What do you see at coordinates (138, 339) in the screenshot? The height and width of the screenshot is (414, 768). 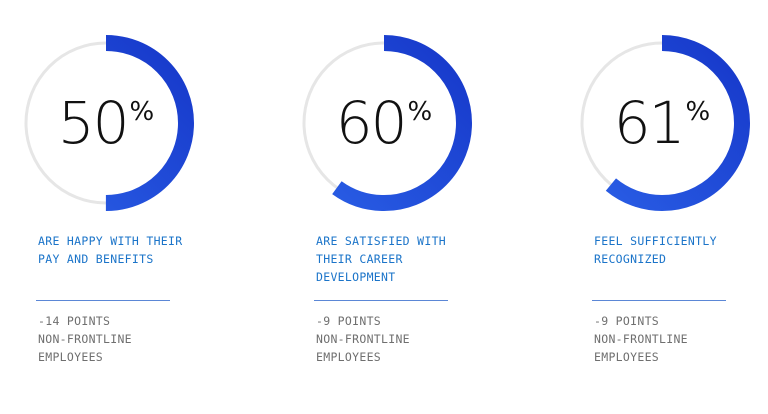 I see `stat-footnote: -14 POINTS NON-FRONTLINE EMPLOYEES` at bounding box center [138, 339].